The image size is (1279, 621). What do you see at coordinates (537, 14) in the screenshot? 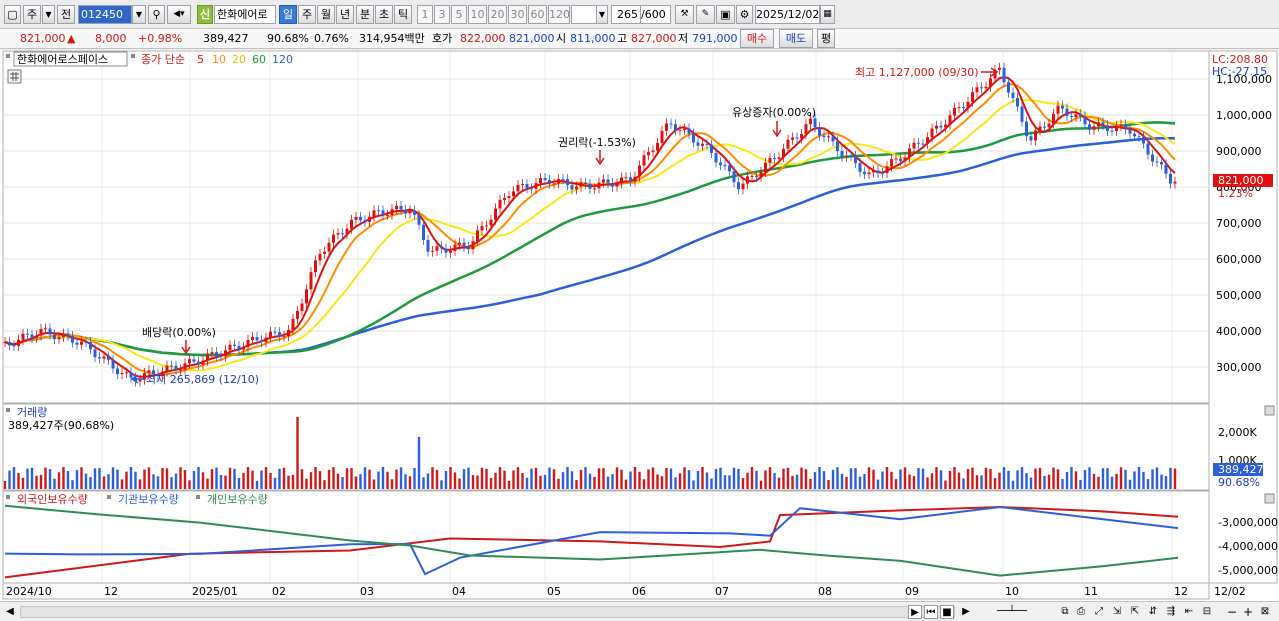
I see `interval-60: 60` at bounding box center [537, 14].